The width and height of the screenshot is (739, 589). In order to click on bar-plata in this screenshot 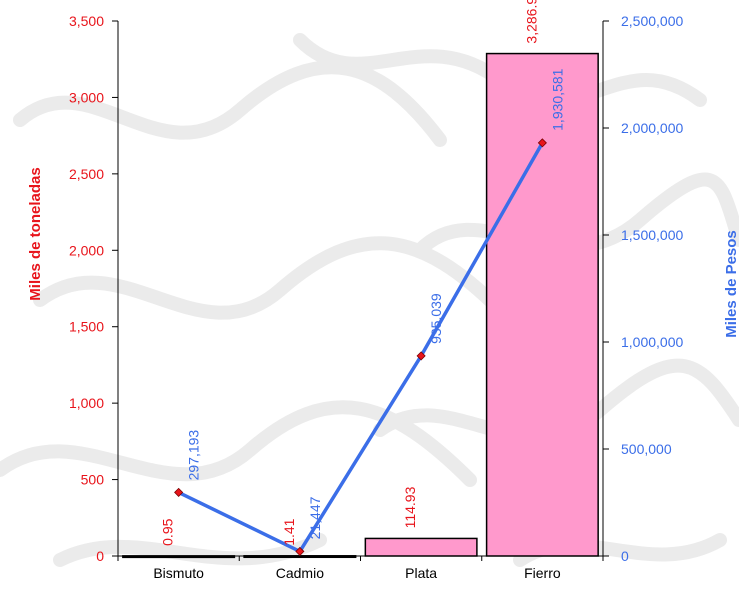, I will do `click(421, 547)`.